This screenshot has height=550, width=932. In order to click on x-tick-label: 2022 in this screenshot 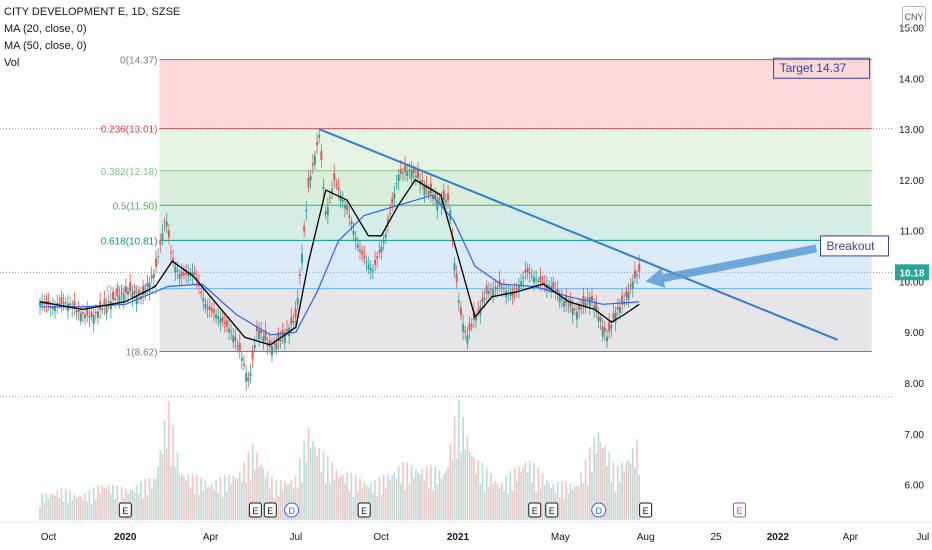, I will do `click(778, 537)`.